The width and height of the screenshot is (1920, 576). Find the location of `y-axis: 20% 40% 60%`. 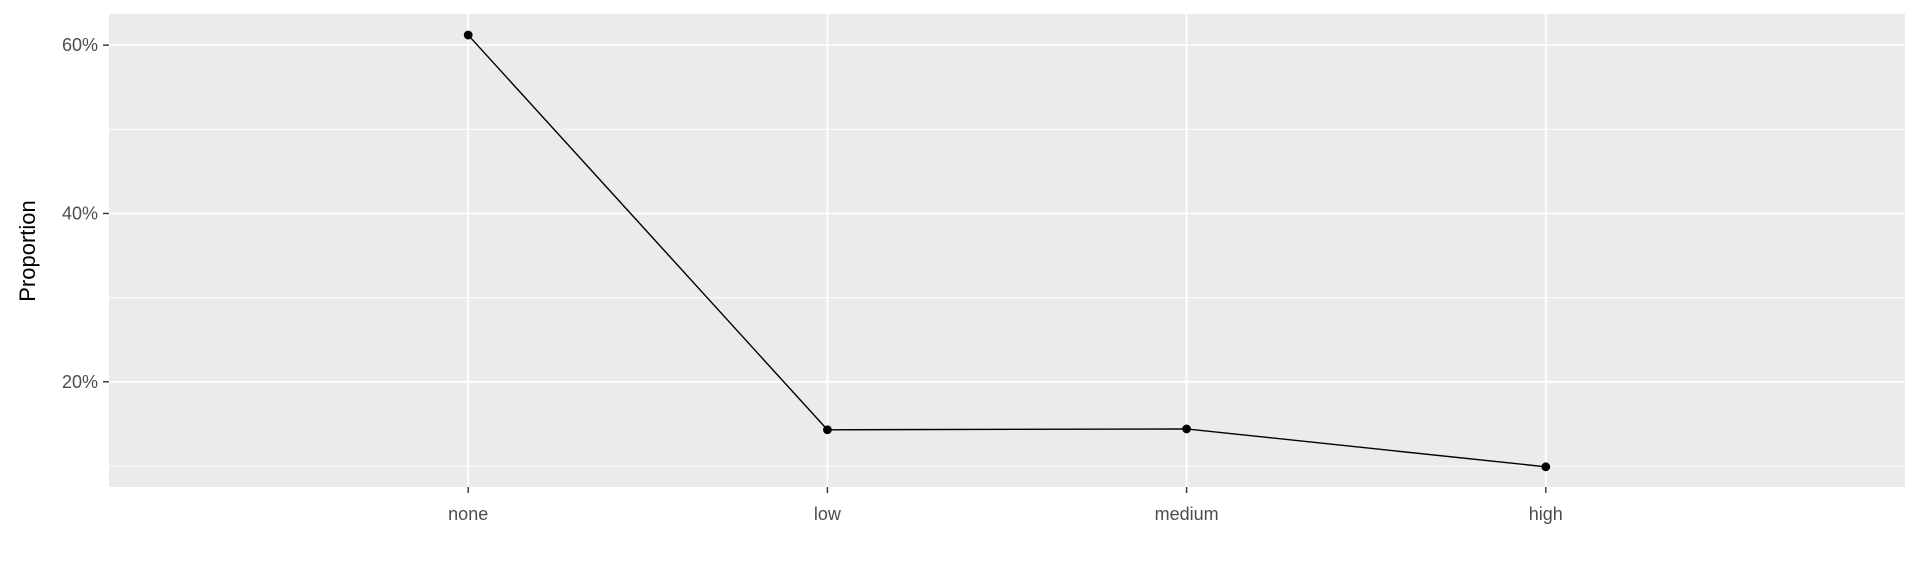

y-axis: 20% 40% 60% is located at coordinates (85, 213).